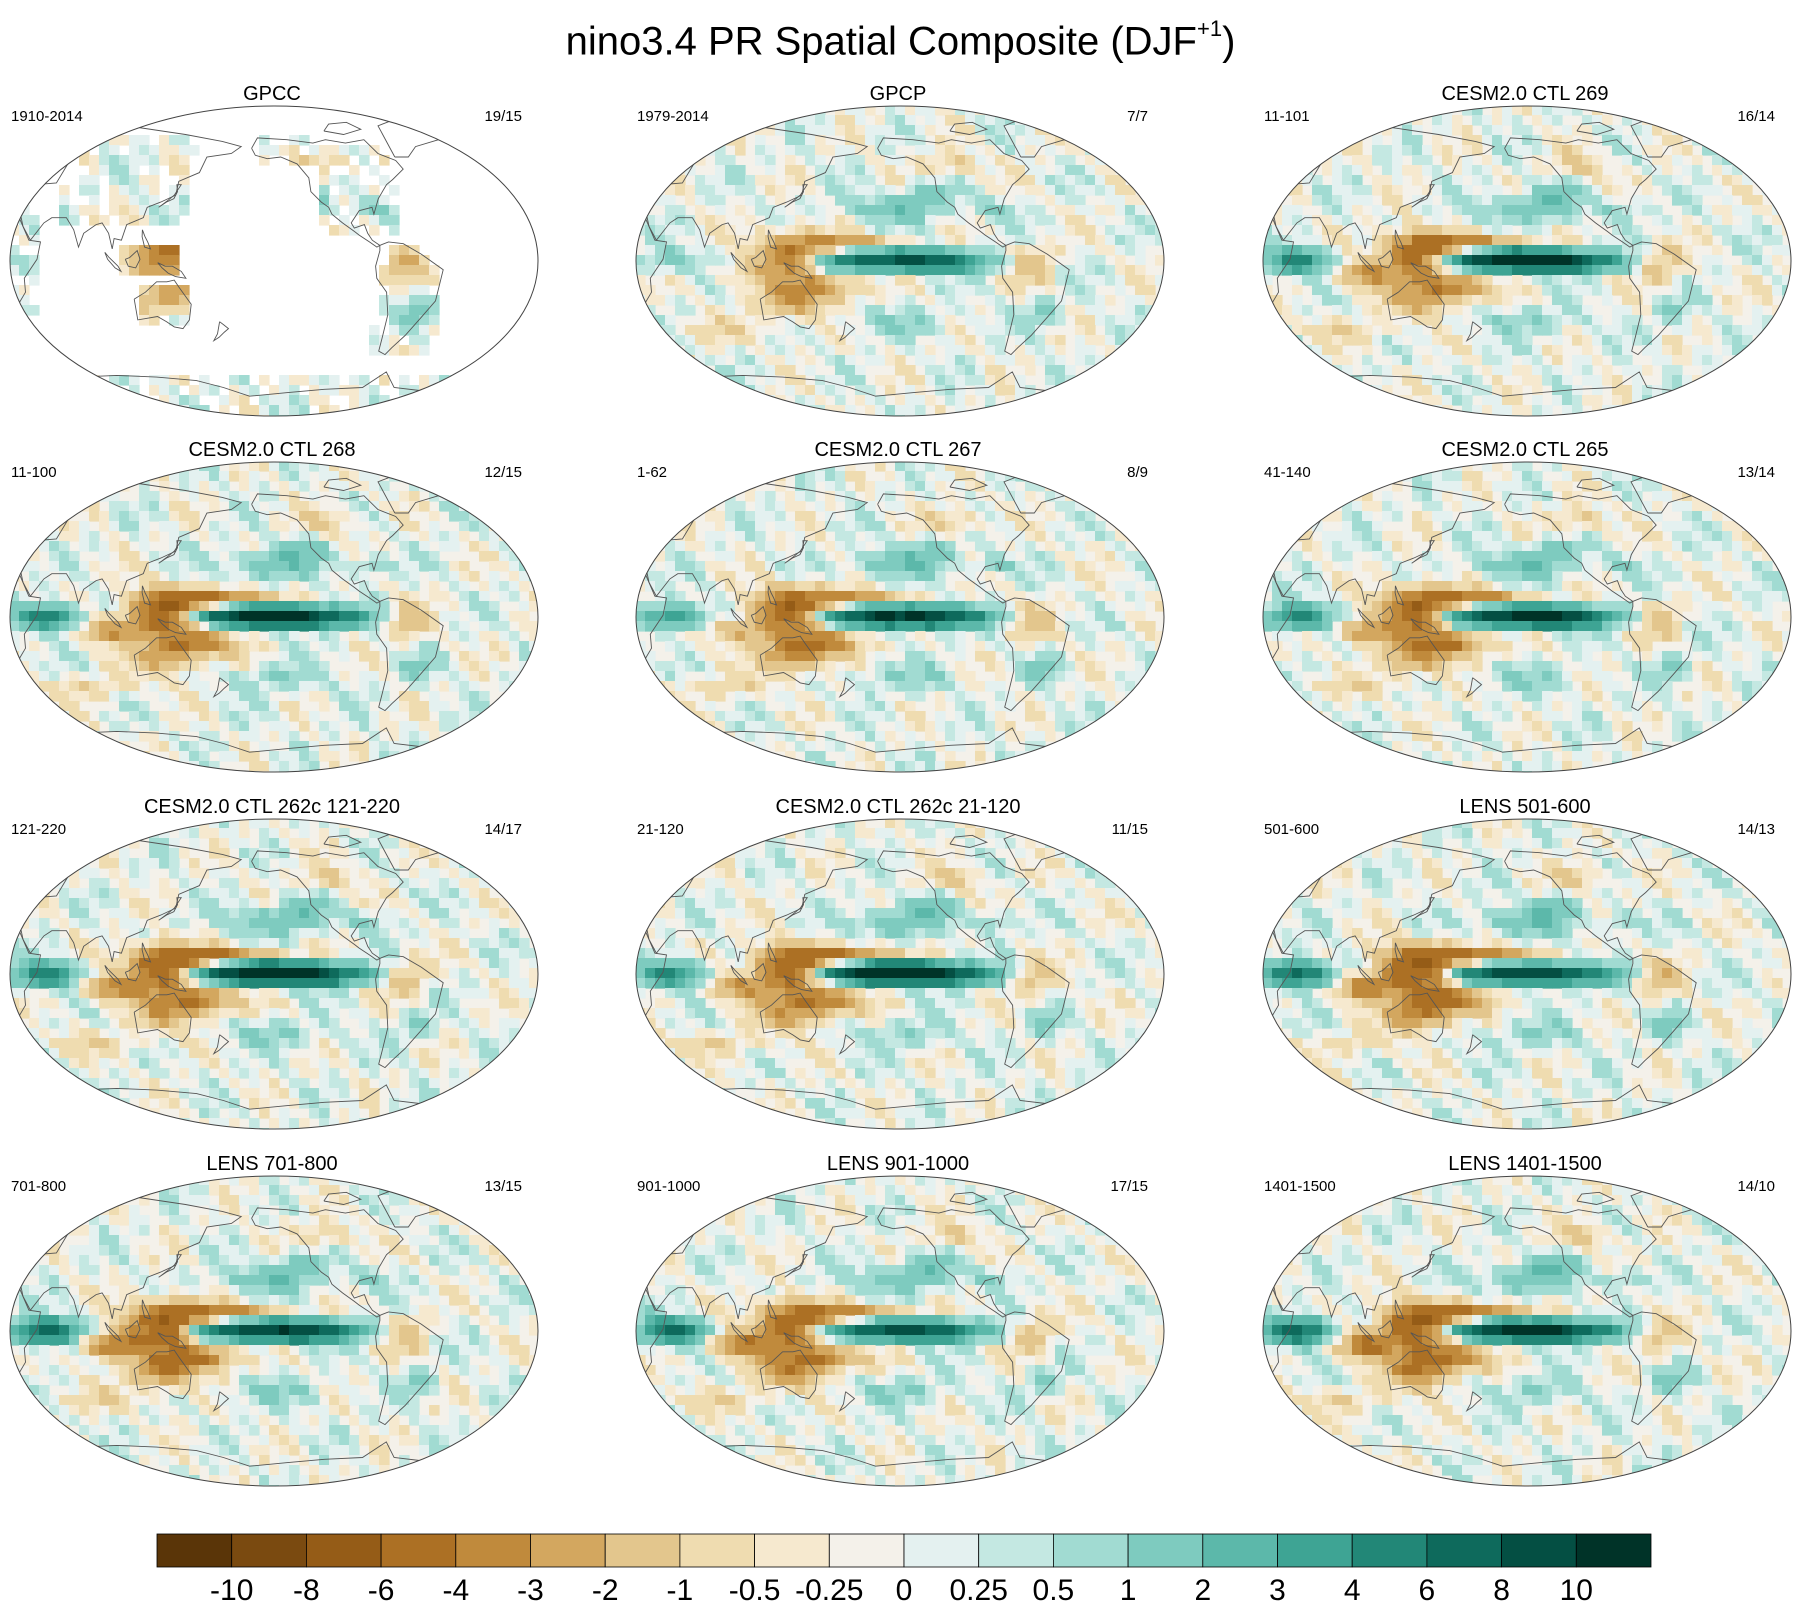  I want to click on coastline-sumatra, so click(113, 618).